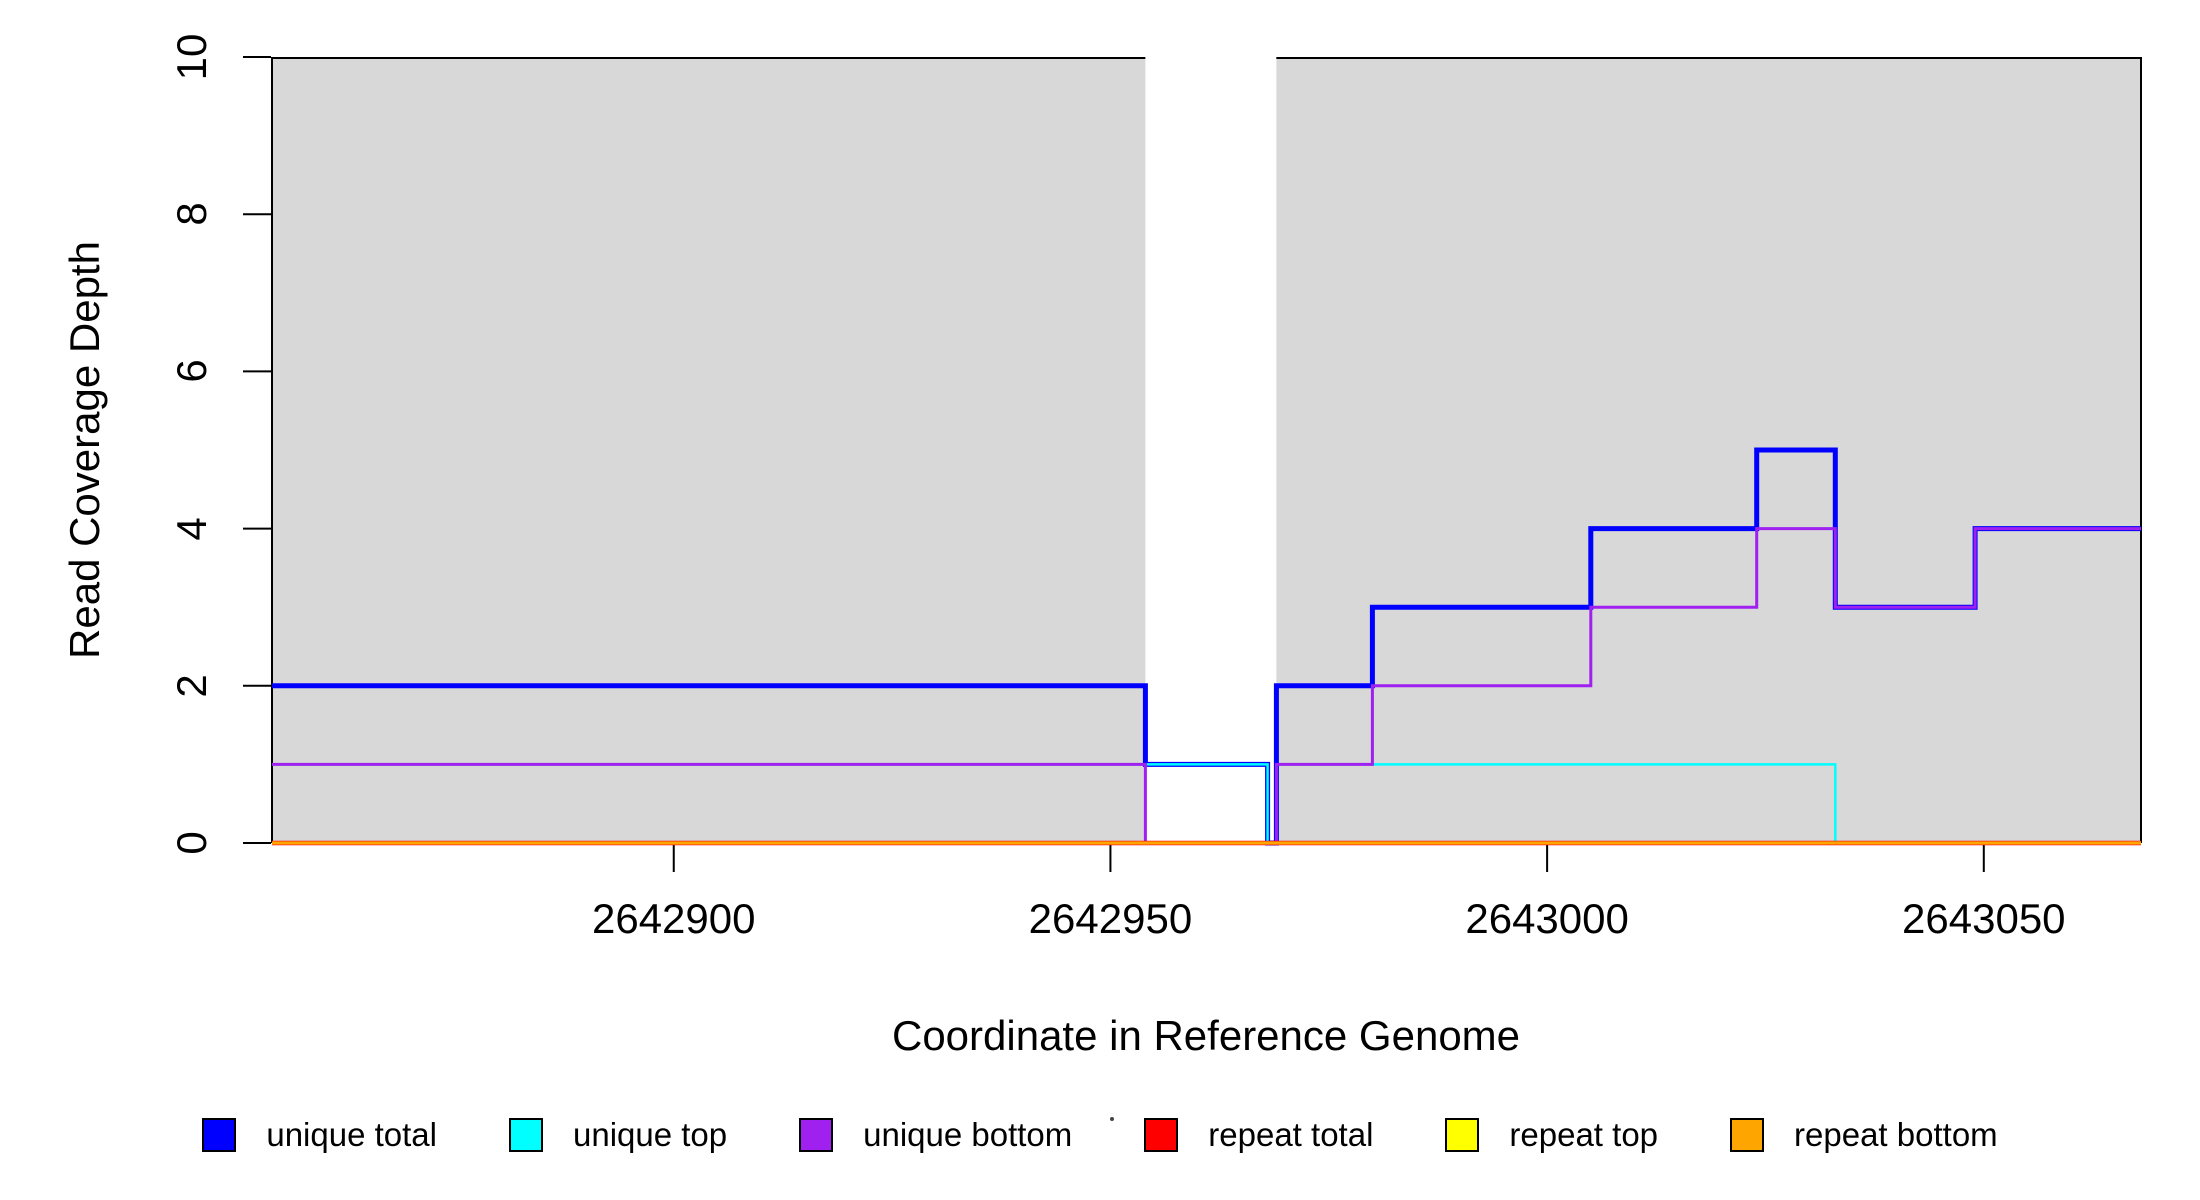  Describe the element at coordinates (1112, 1119) in the screenshot. I see `stray-dot-artifact` at that location.